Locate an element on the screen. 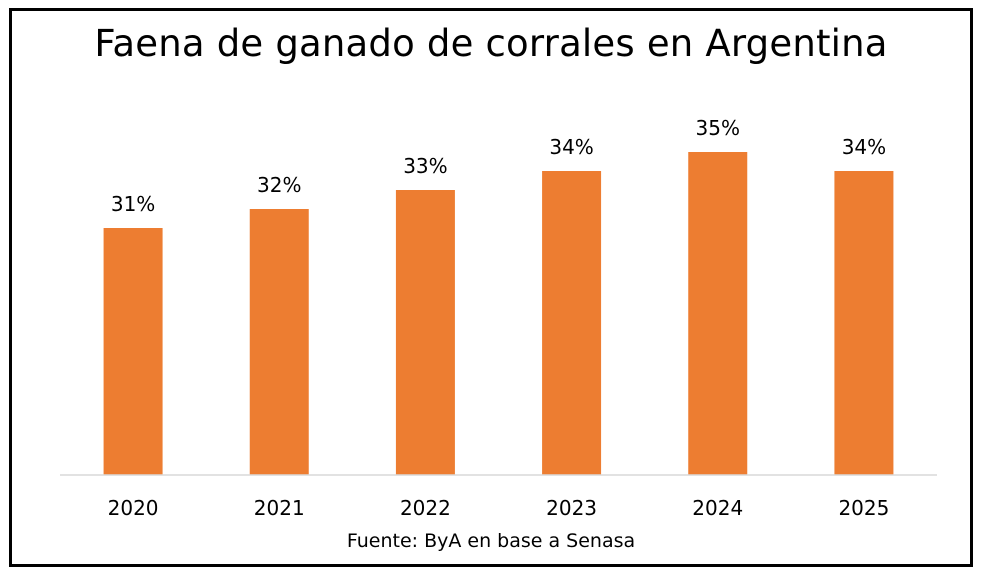 This screenshot has width=982, height=577. x-tick-label-2023: 2023 is located at coordinates (571, 508).